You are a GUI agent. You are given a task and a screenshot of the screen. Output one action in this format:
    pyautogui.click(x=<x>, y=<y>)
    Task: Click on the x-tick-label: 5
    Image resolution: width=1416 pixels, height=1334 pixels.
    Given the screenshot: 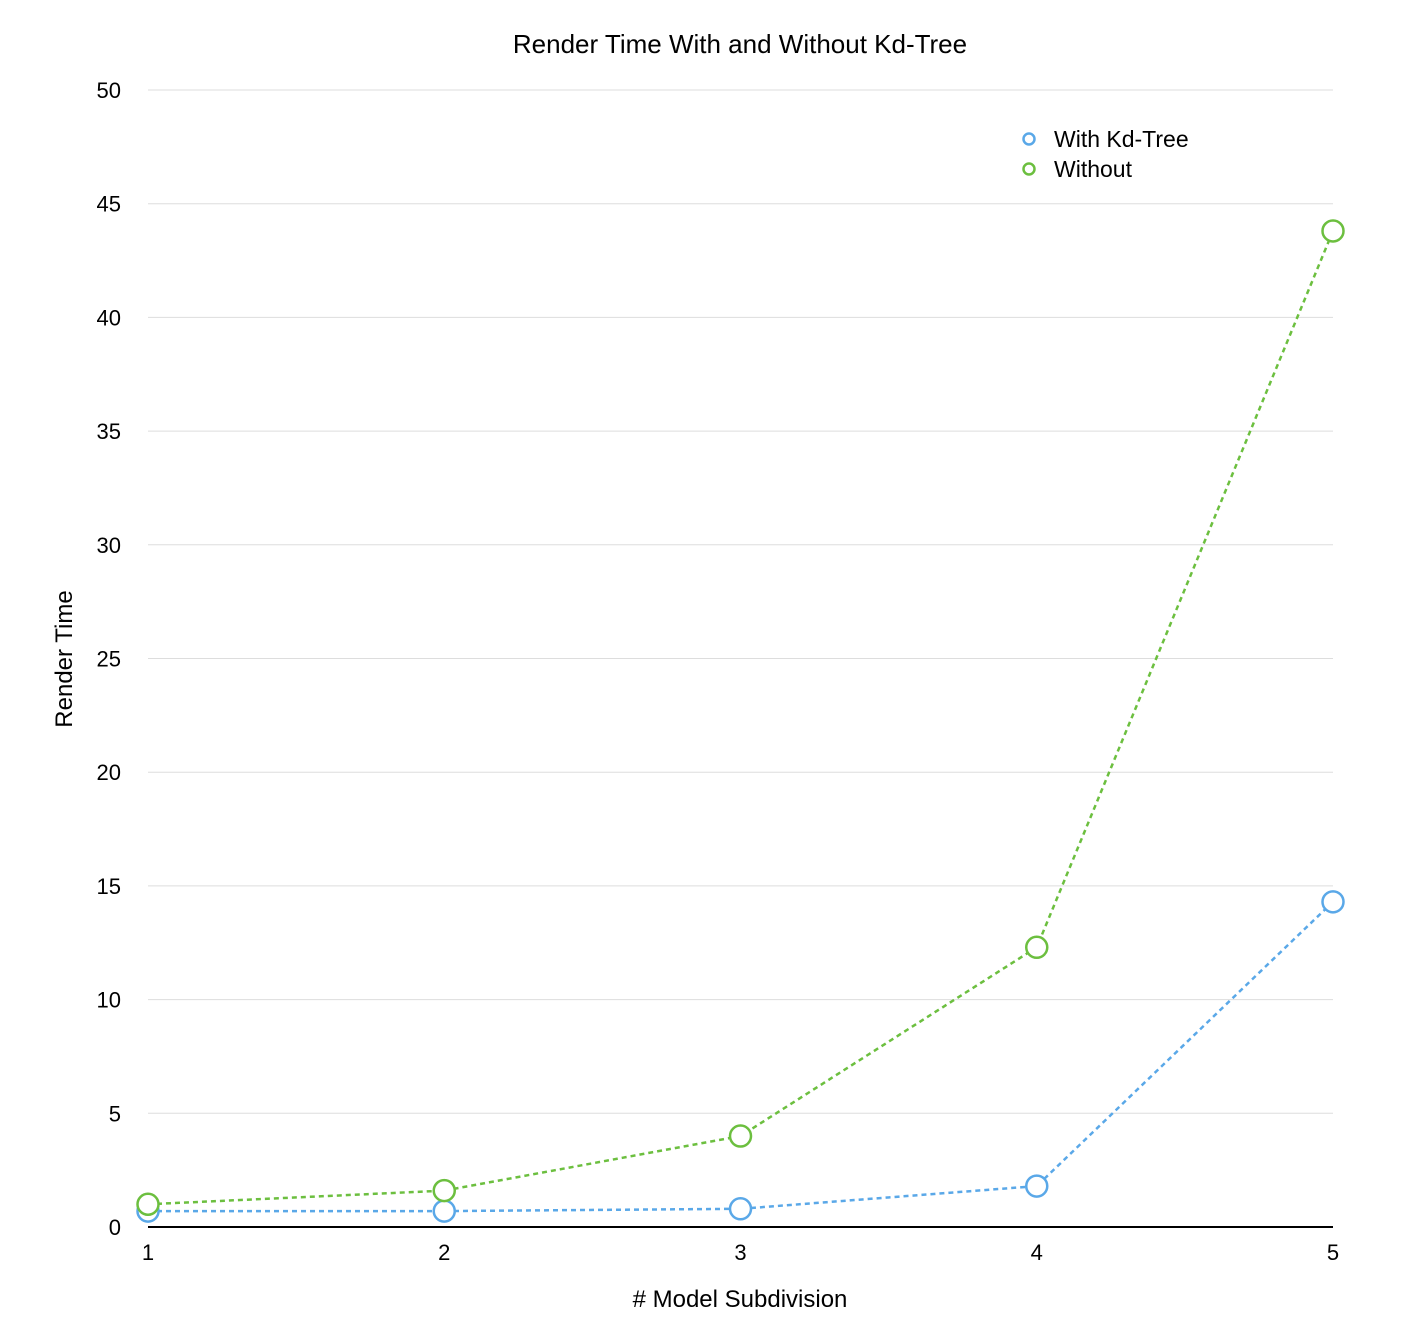 What is the action you would take?
    pyautogui.click(x=1333, y=1252)
    